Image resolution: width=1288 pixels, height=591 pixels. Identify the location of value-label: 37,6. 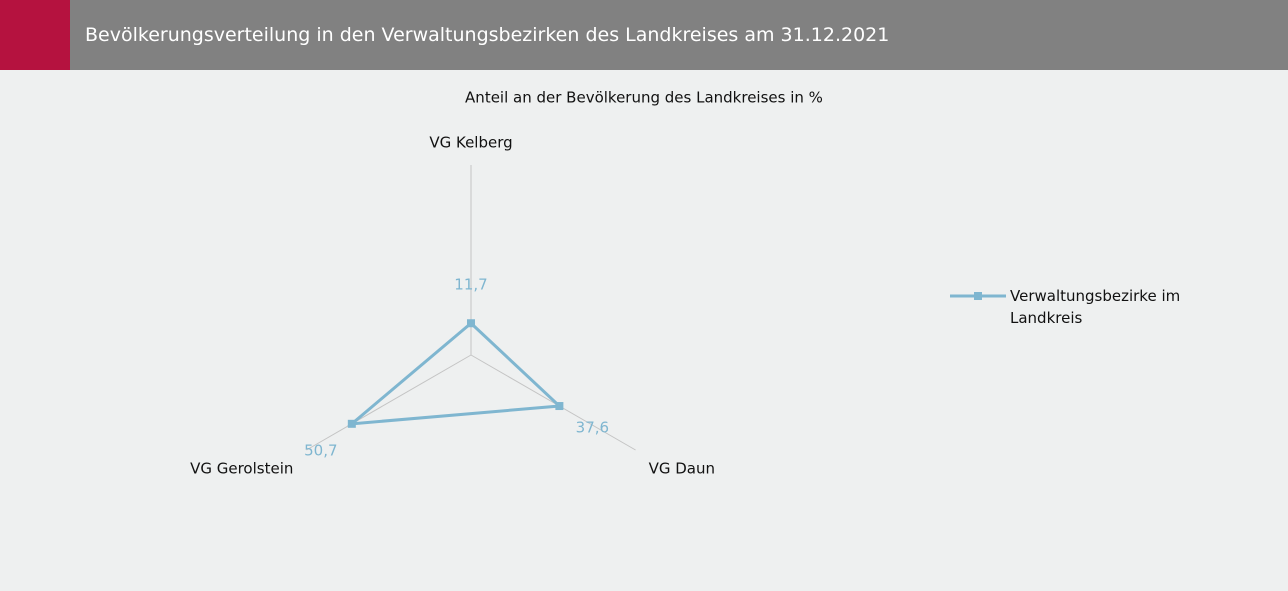
(592, 428).